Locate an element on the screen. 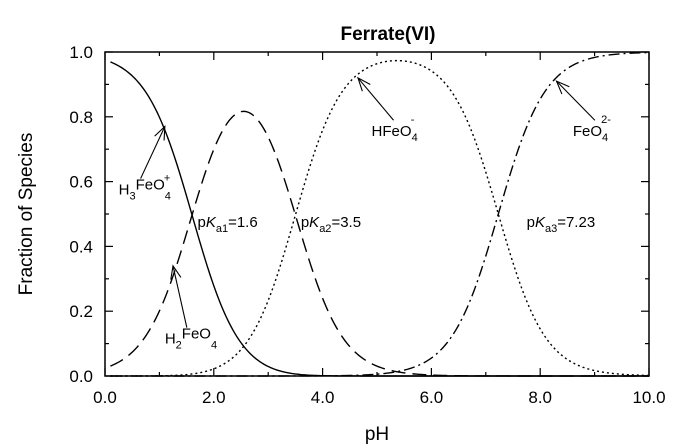  pka-label-sub: a2 is located at coordinates (325, 229).